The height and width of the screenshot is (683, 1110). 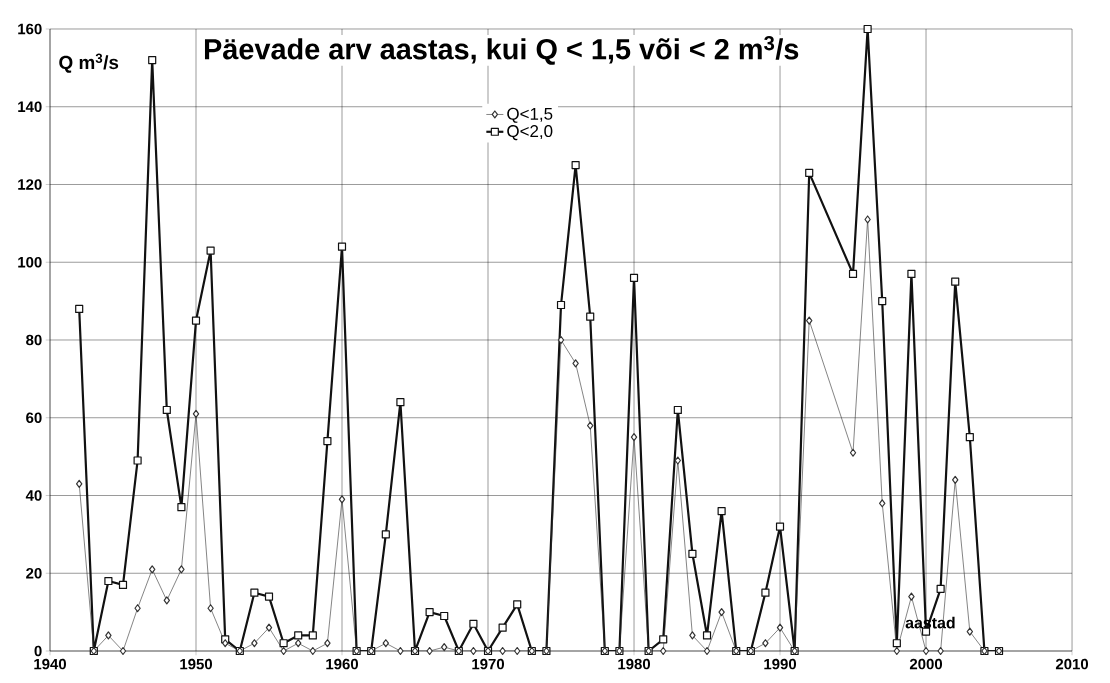 I want to click on x-tick-label: 1960, so click(x=342, y=664).